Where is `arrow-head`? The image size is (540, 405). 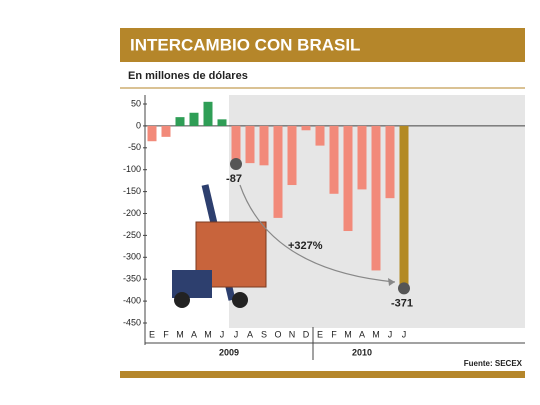
arrow-head is located at coordinates (391, 282).